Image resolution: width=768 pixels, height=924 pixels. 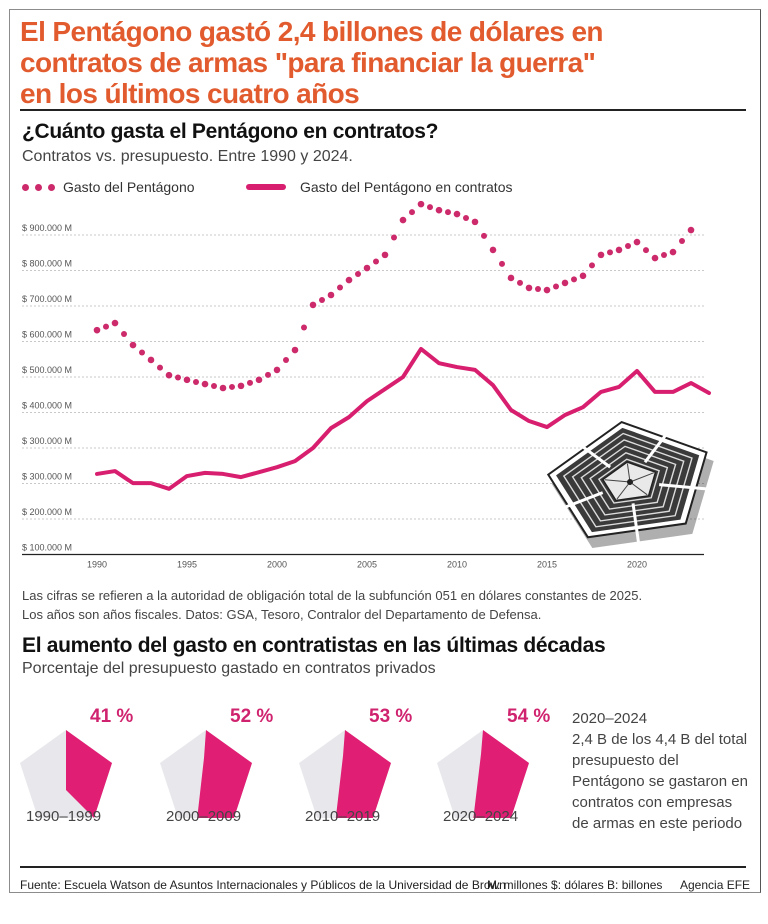 I want to click on building-corridor, so click(x=628, y=481).